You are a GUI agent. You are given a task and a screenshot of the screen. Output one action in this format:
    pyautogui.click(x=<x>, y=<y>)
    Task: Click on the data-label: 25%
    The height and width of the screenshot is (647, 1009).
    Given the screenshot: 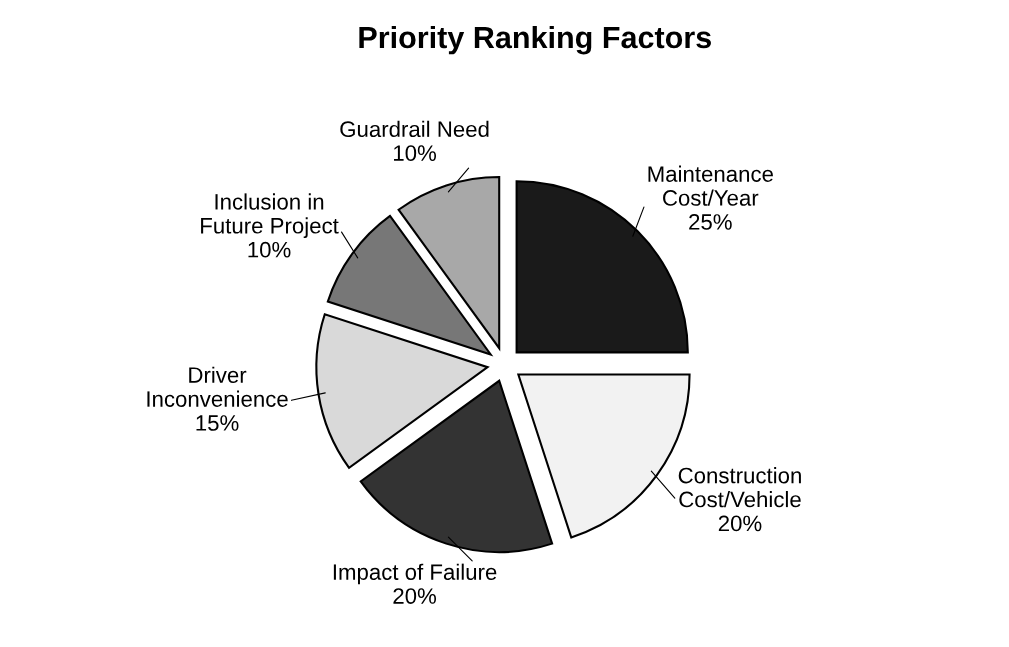 What is the action you would take?
    pyautogui.click(x=710, y=222)
    